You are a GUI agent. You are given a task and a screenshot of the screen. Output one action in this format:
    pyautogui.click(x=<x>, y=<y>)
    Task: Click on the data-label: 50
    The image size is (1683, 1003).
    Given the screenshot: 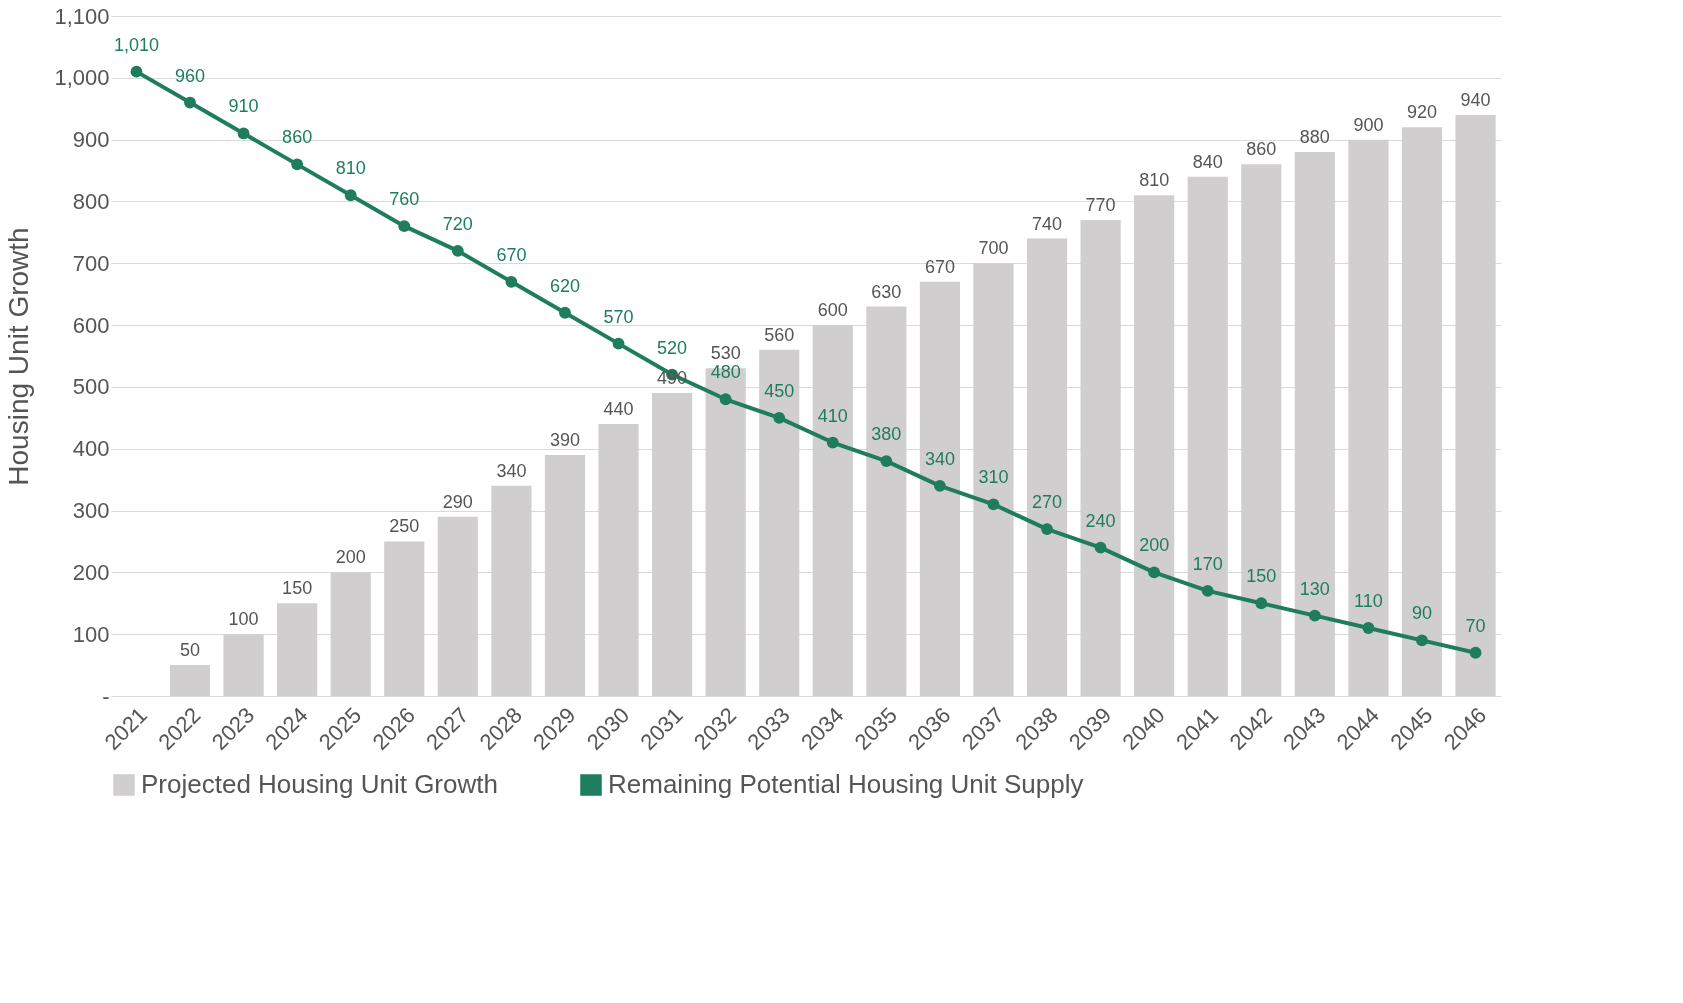 What is the action you would take?
    pyautogui.click(x=190, y=650)
    